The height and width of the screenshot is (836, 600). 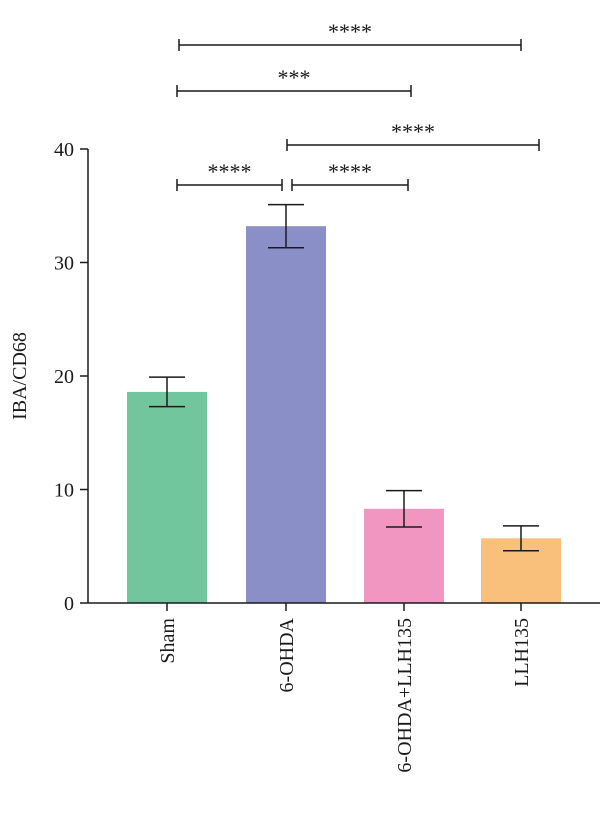 I want to click on y-tick-label: 40, so click(x=64, y=150).